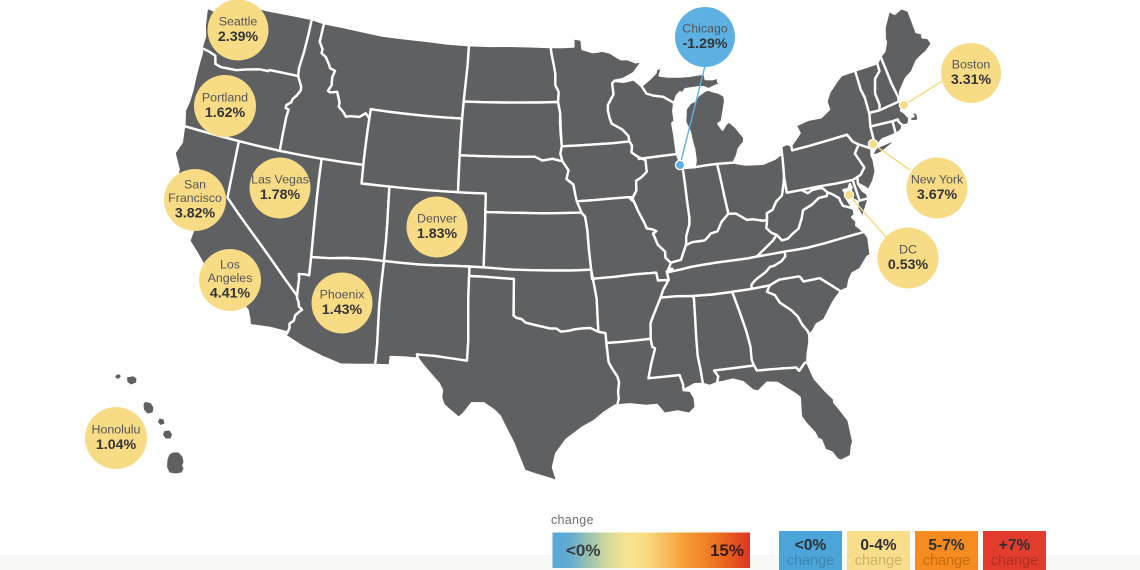 The image size is (1140, 570). I want to click on svg-text: 1.43%, so click(342, 310).